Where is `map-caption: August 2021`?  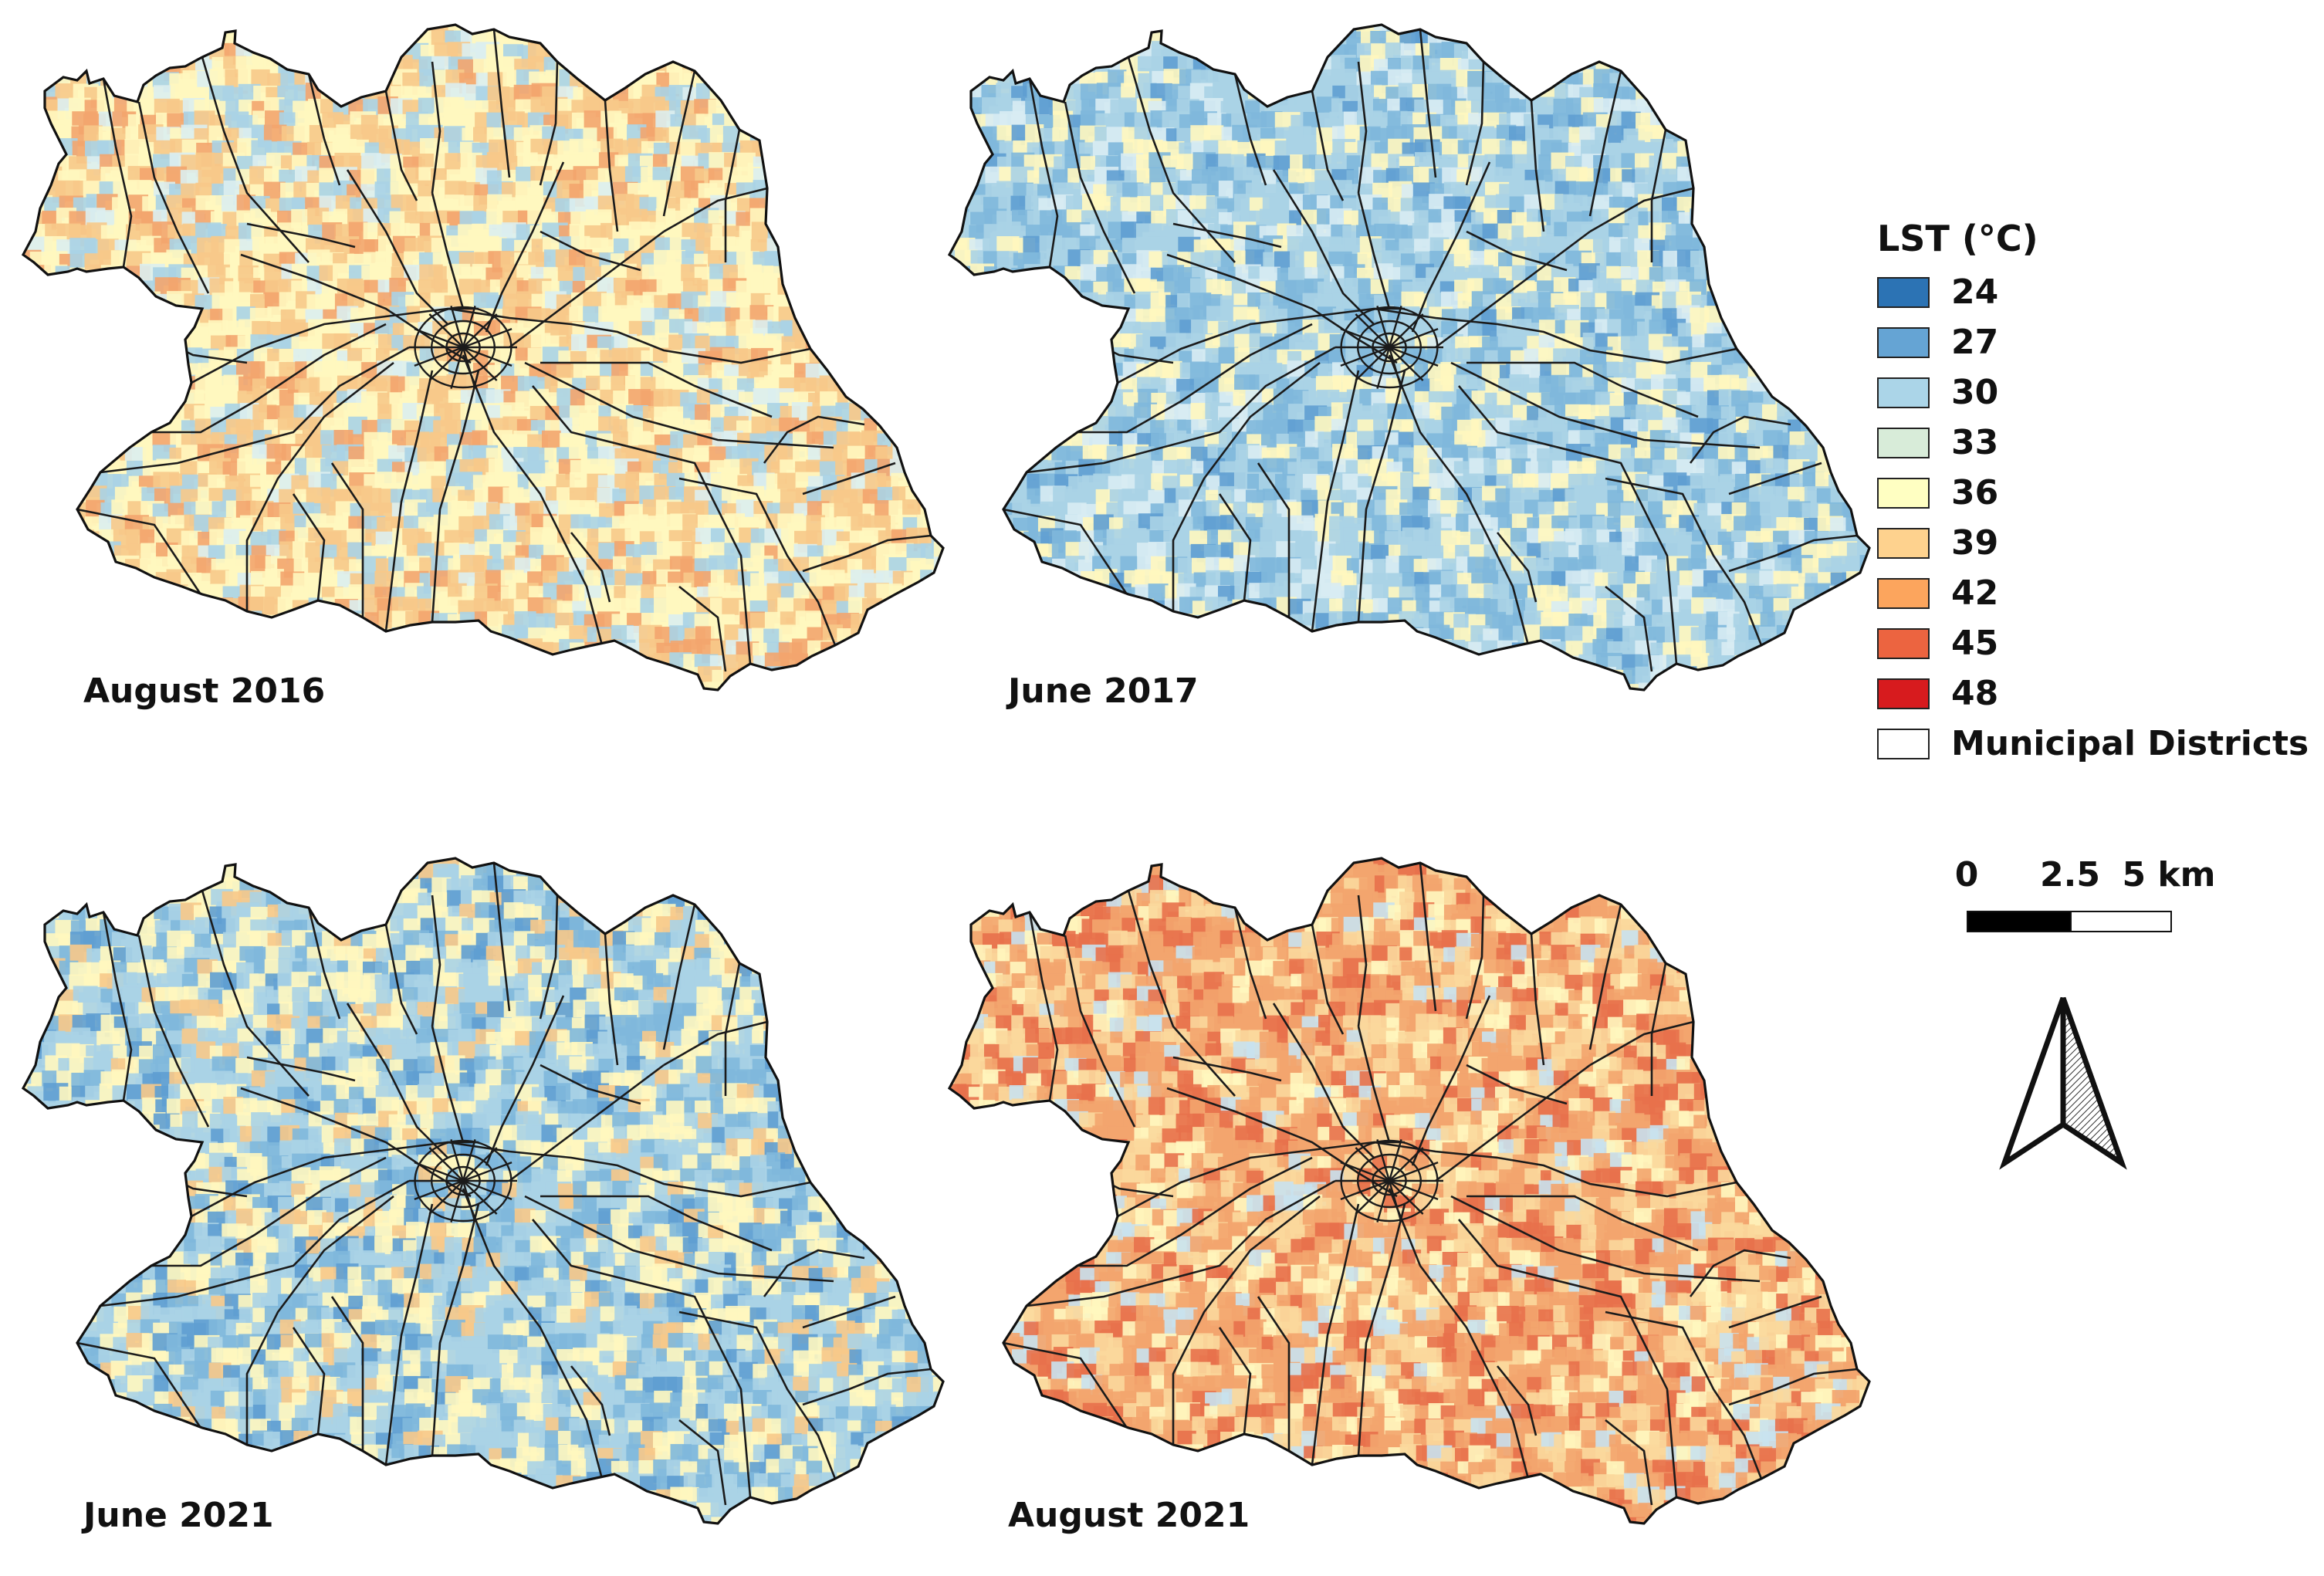 map-caption: August 2021 is located at coordinates (1129, 1515).